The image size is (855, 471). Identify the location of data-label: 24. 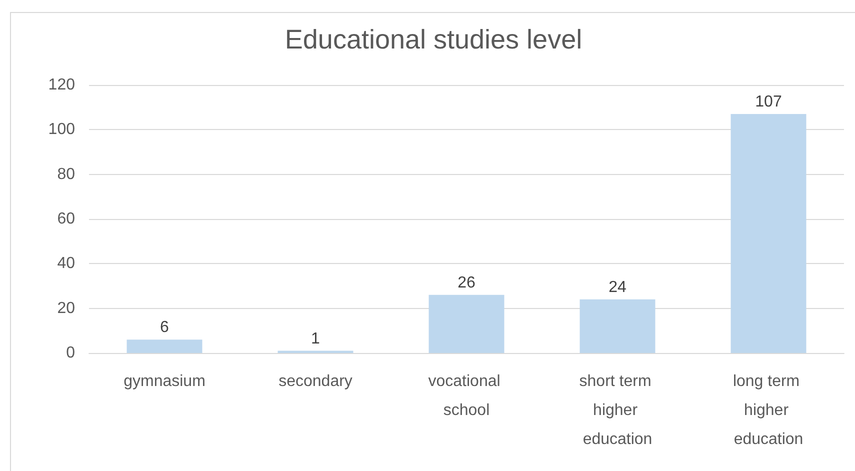
(617, 287).